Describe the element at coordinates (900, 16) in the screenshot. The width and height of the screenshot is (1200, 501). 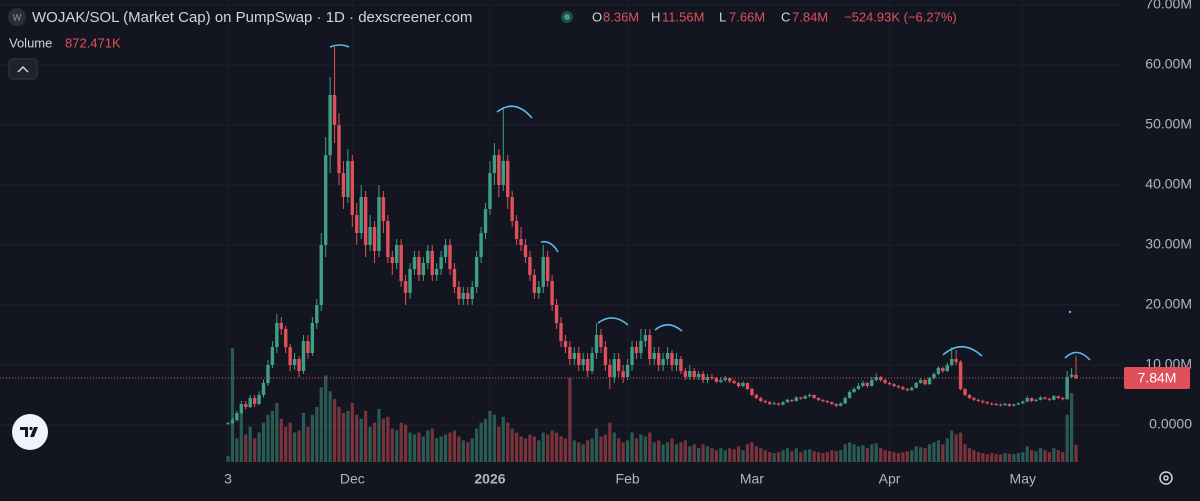
I see `change-value: −524.93K (−6.27%)` at that location.